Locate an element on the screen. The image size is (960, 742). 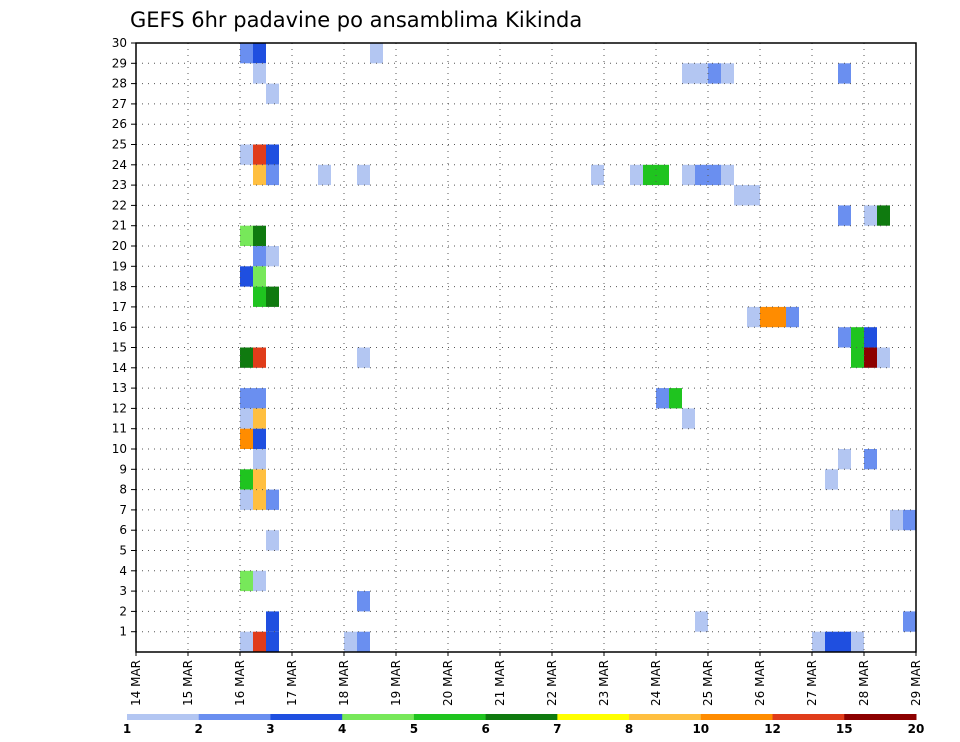
y-tick-label: 18 is located at coordinates (119, 287).